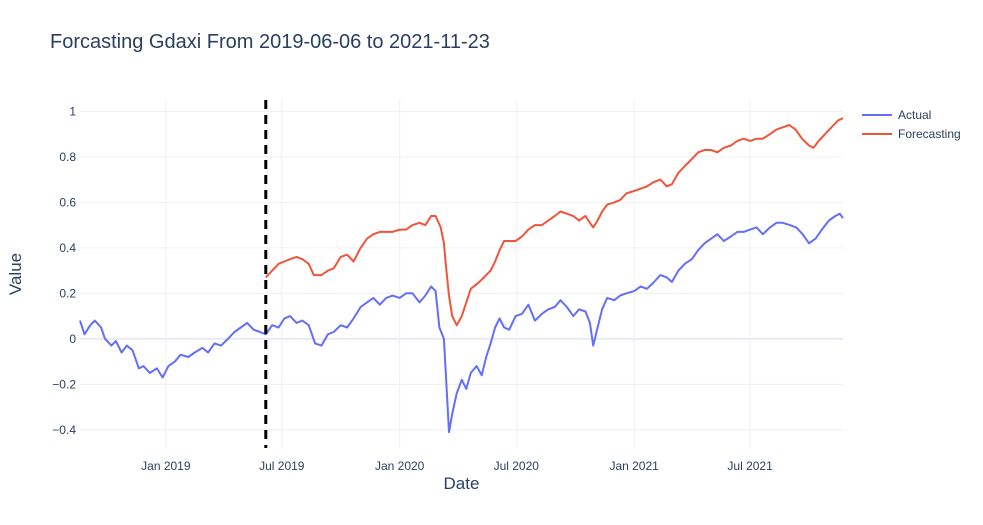 The height and width of the screenshot is (525, 983). I want to click on legend-item-actual: Actual, so click(896, 115).